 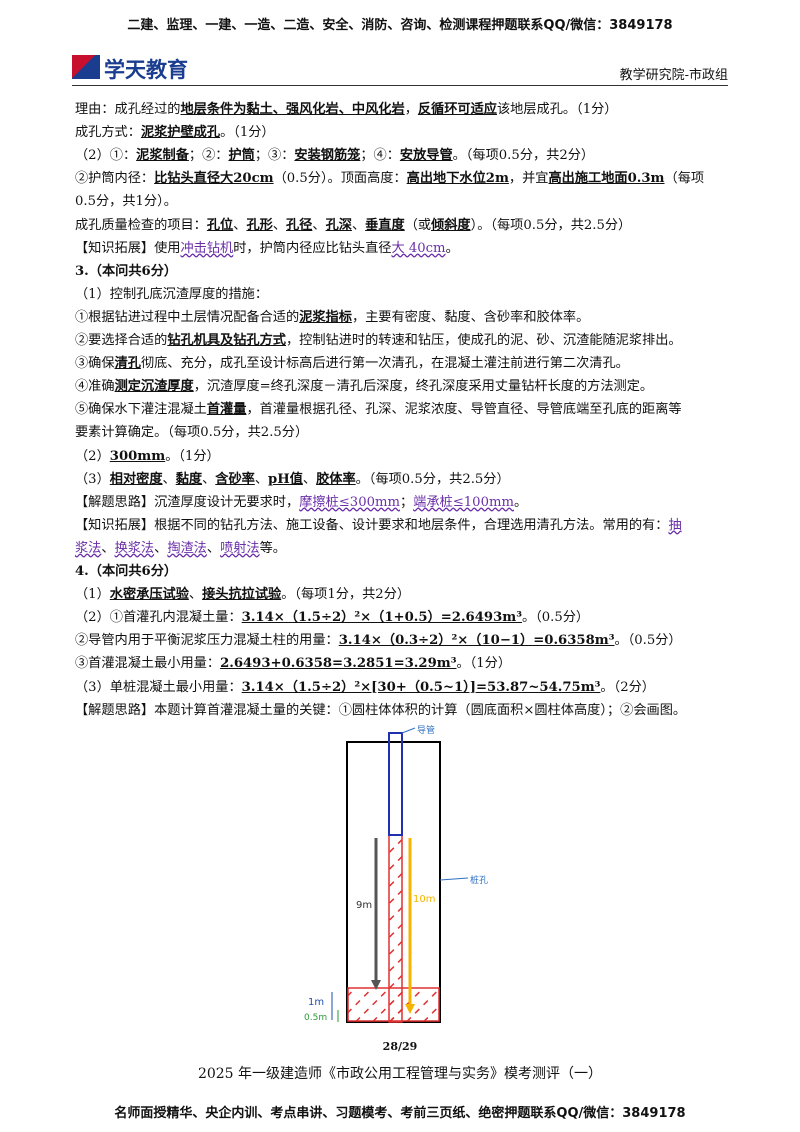 What do you see at coordinates (187, 502) in the screenshot?
I see `text-segment: 【解题思路】沉渣厚度设计无要求时，` at bounding box center [187, 502].